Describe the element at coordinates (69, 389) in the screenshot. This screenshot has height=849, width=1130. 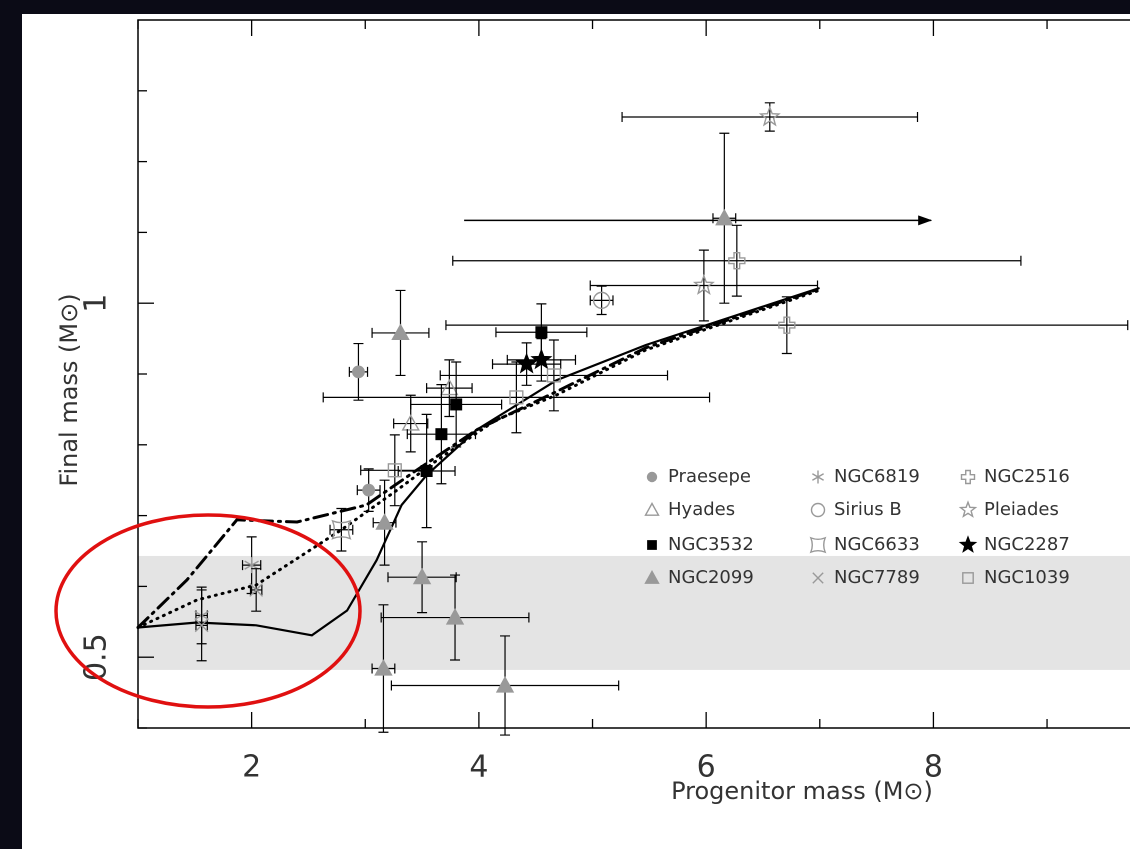
I see `y-axis-title: Final mass (M⊙)` at that location.